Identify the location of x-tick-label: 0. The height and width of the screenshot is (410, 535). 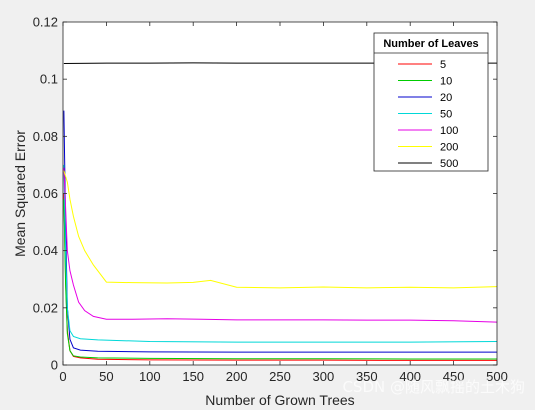
(62, 376).